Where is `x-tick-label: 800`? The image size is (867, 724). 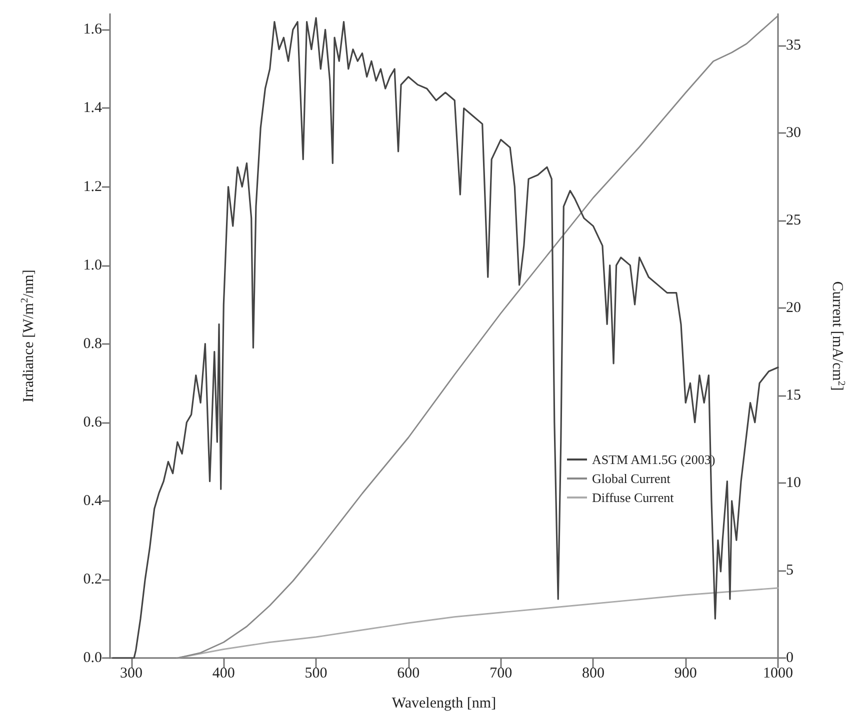
x-tick-label: 800 is located at coordinates (593, 674).